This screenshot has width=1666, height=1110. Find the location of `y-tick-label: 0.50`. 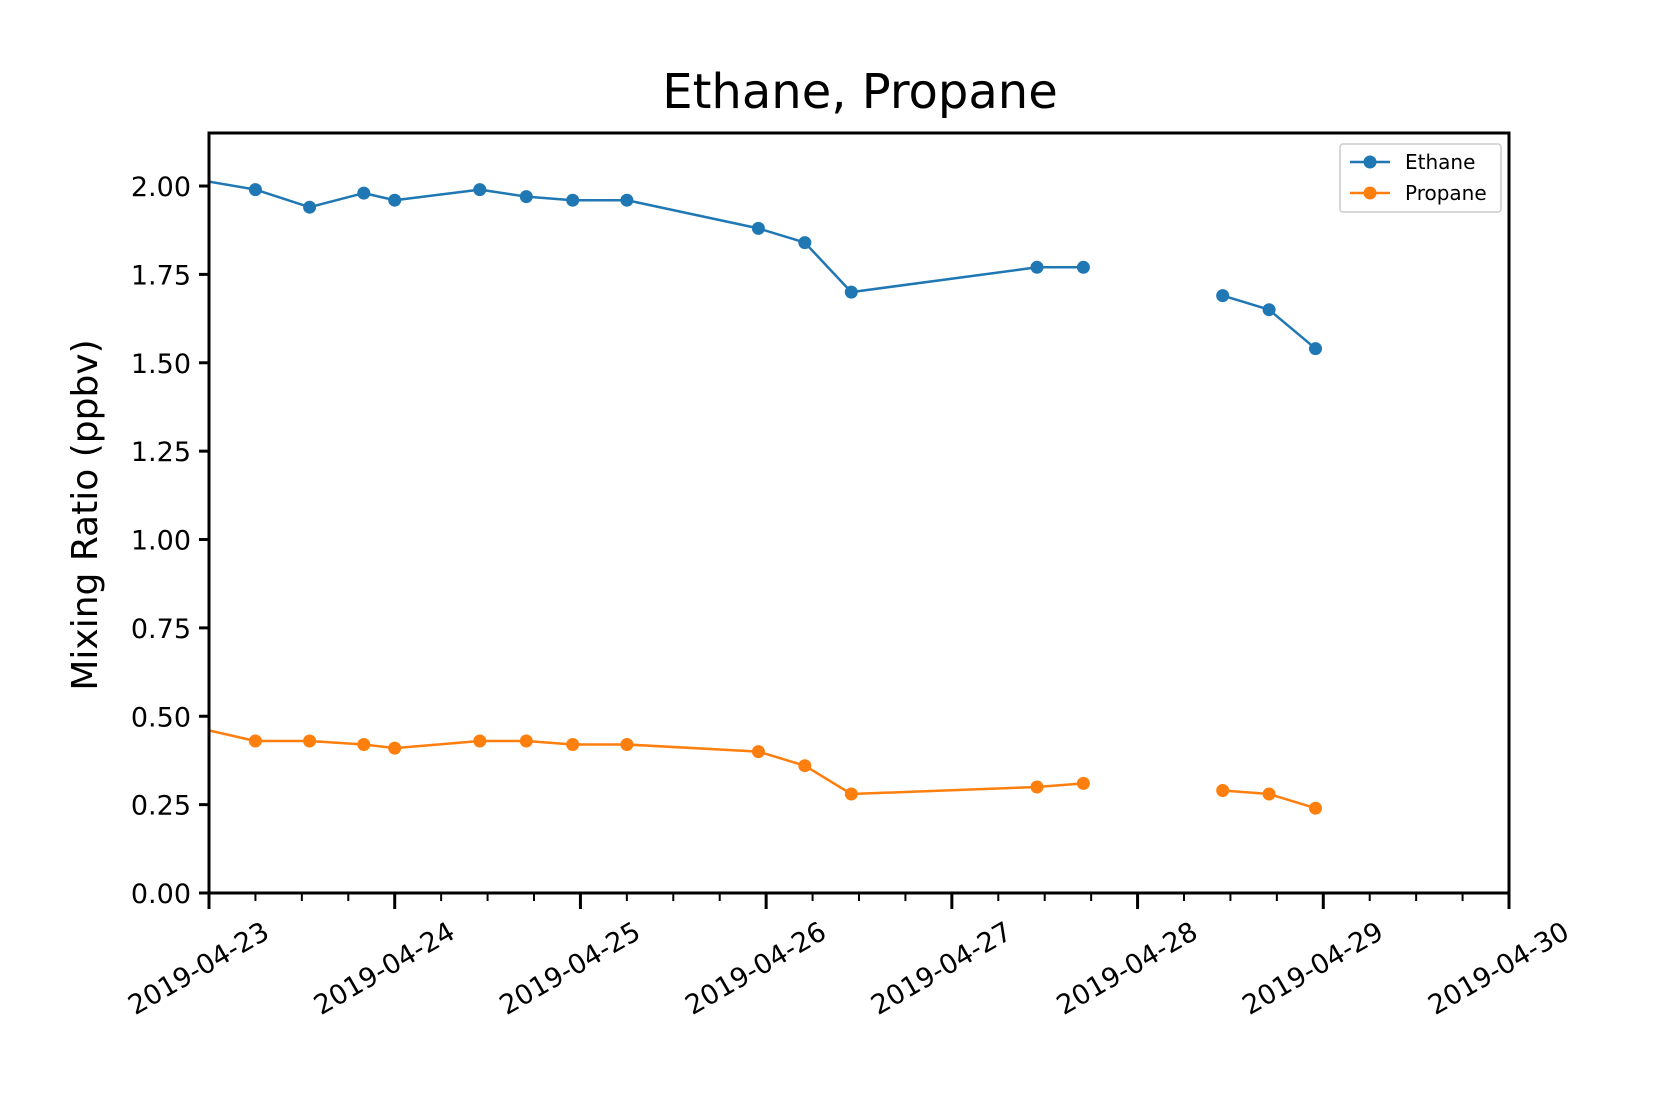

y-tick-label: 0.50 is located at coordinates (161, 717).